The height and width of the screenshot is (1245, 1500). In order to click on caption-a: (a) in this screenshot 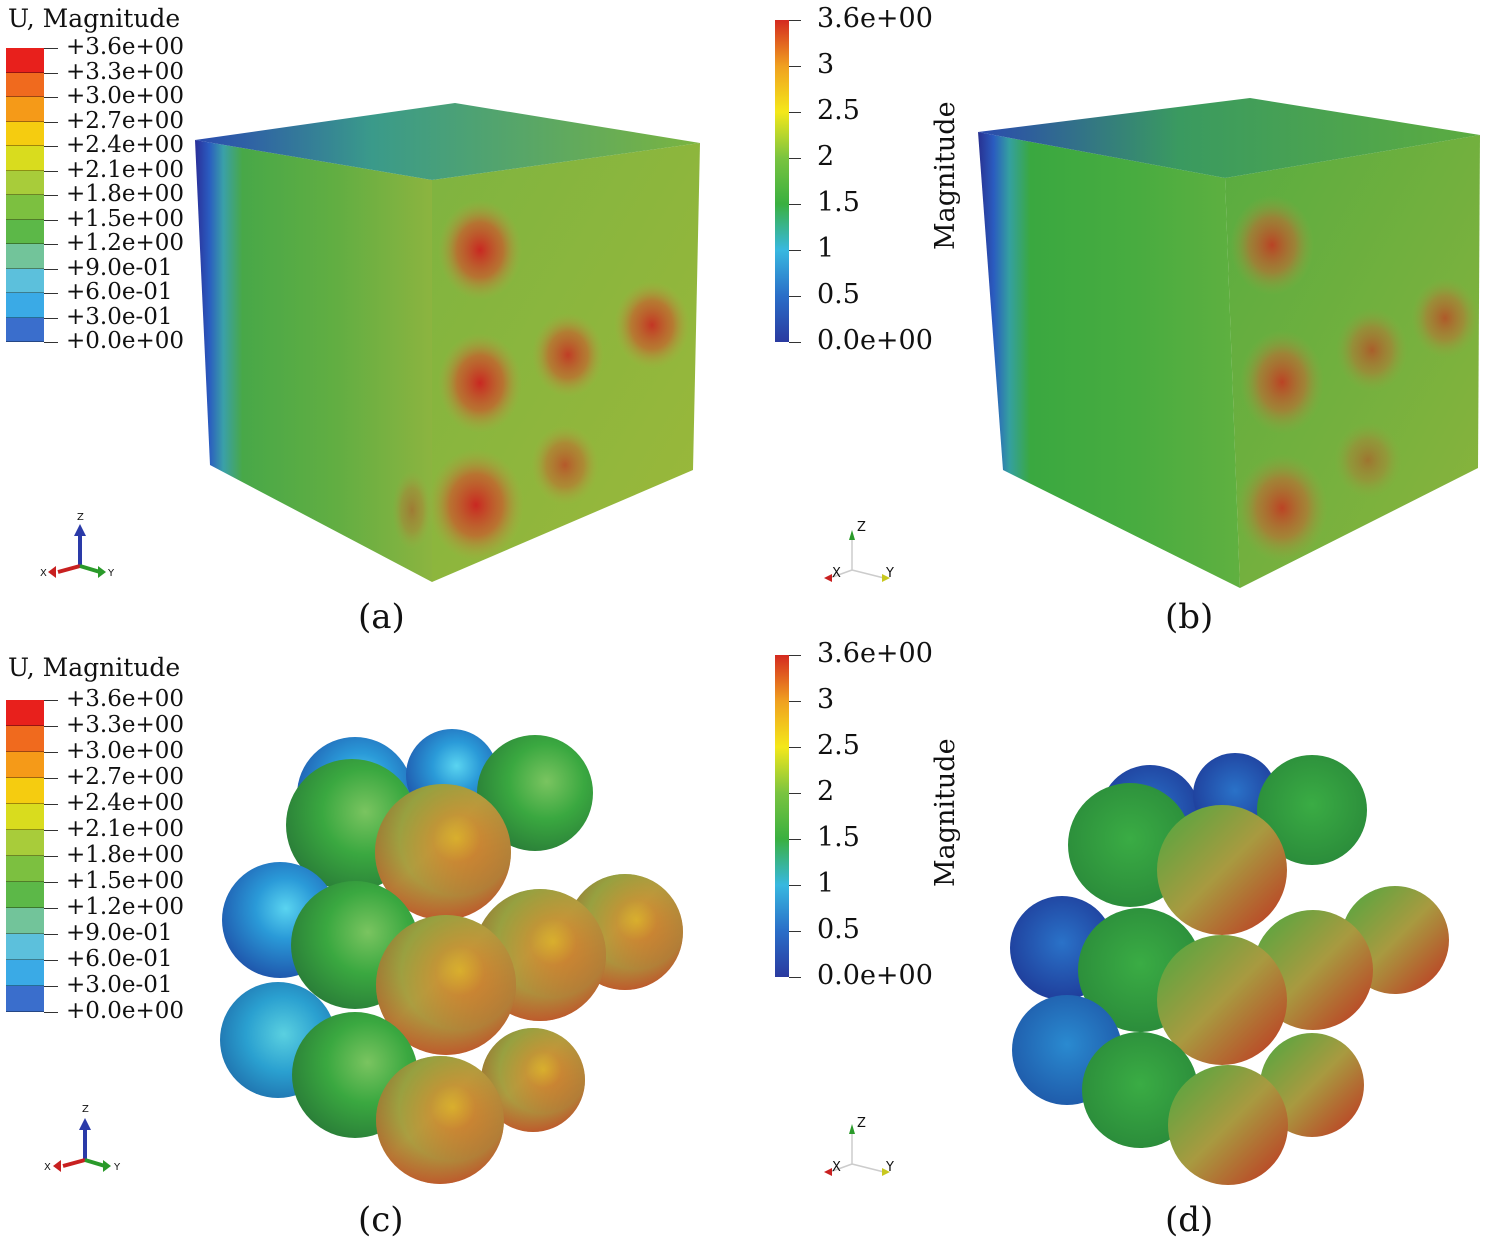, I will do `click(381, 617)`.